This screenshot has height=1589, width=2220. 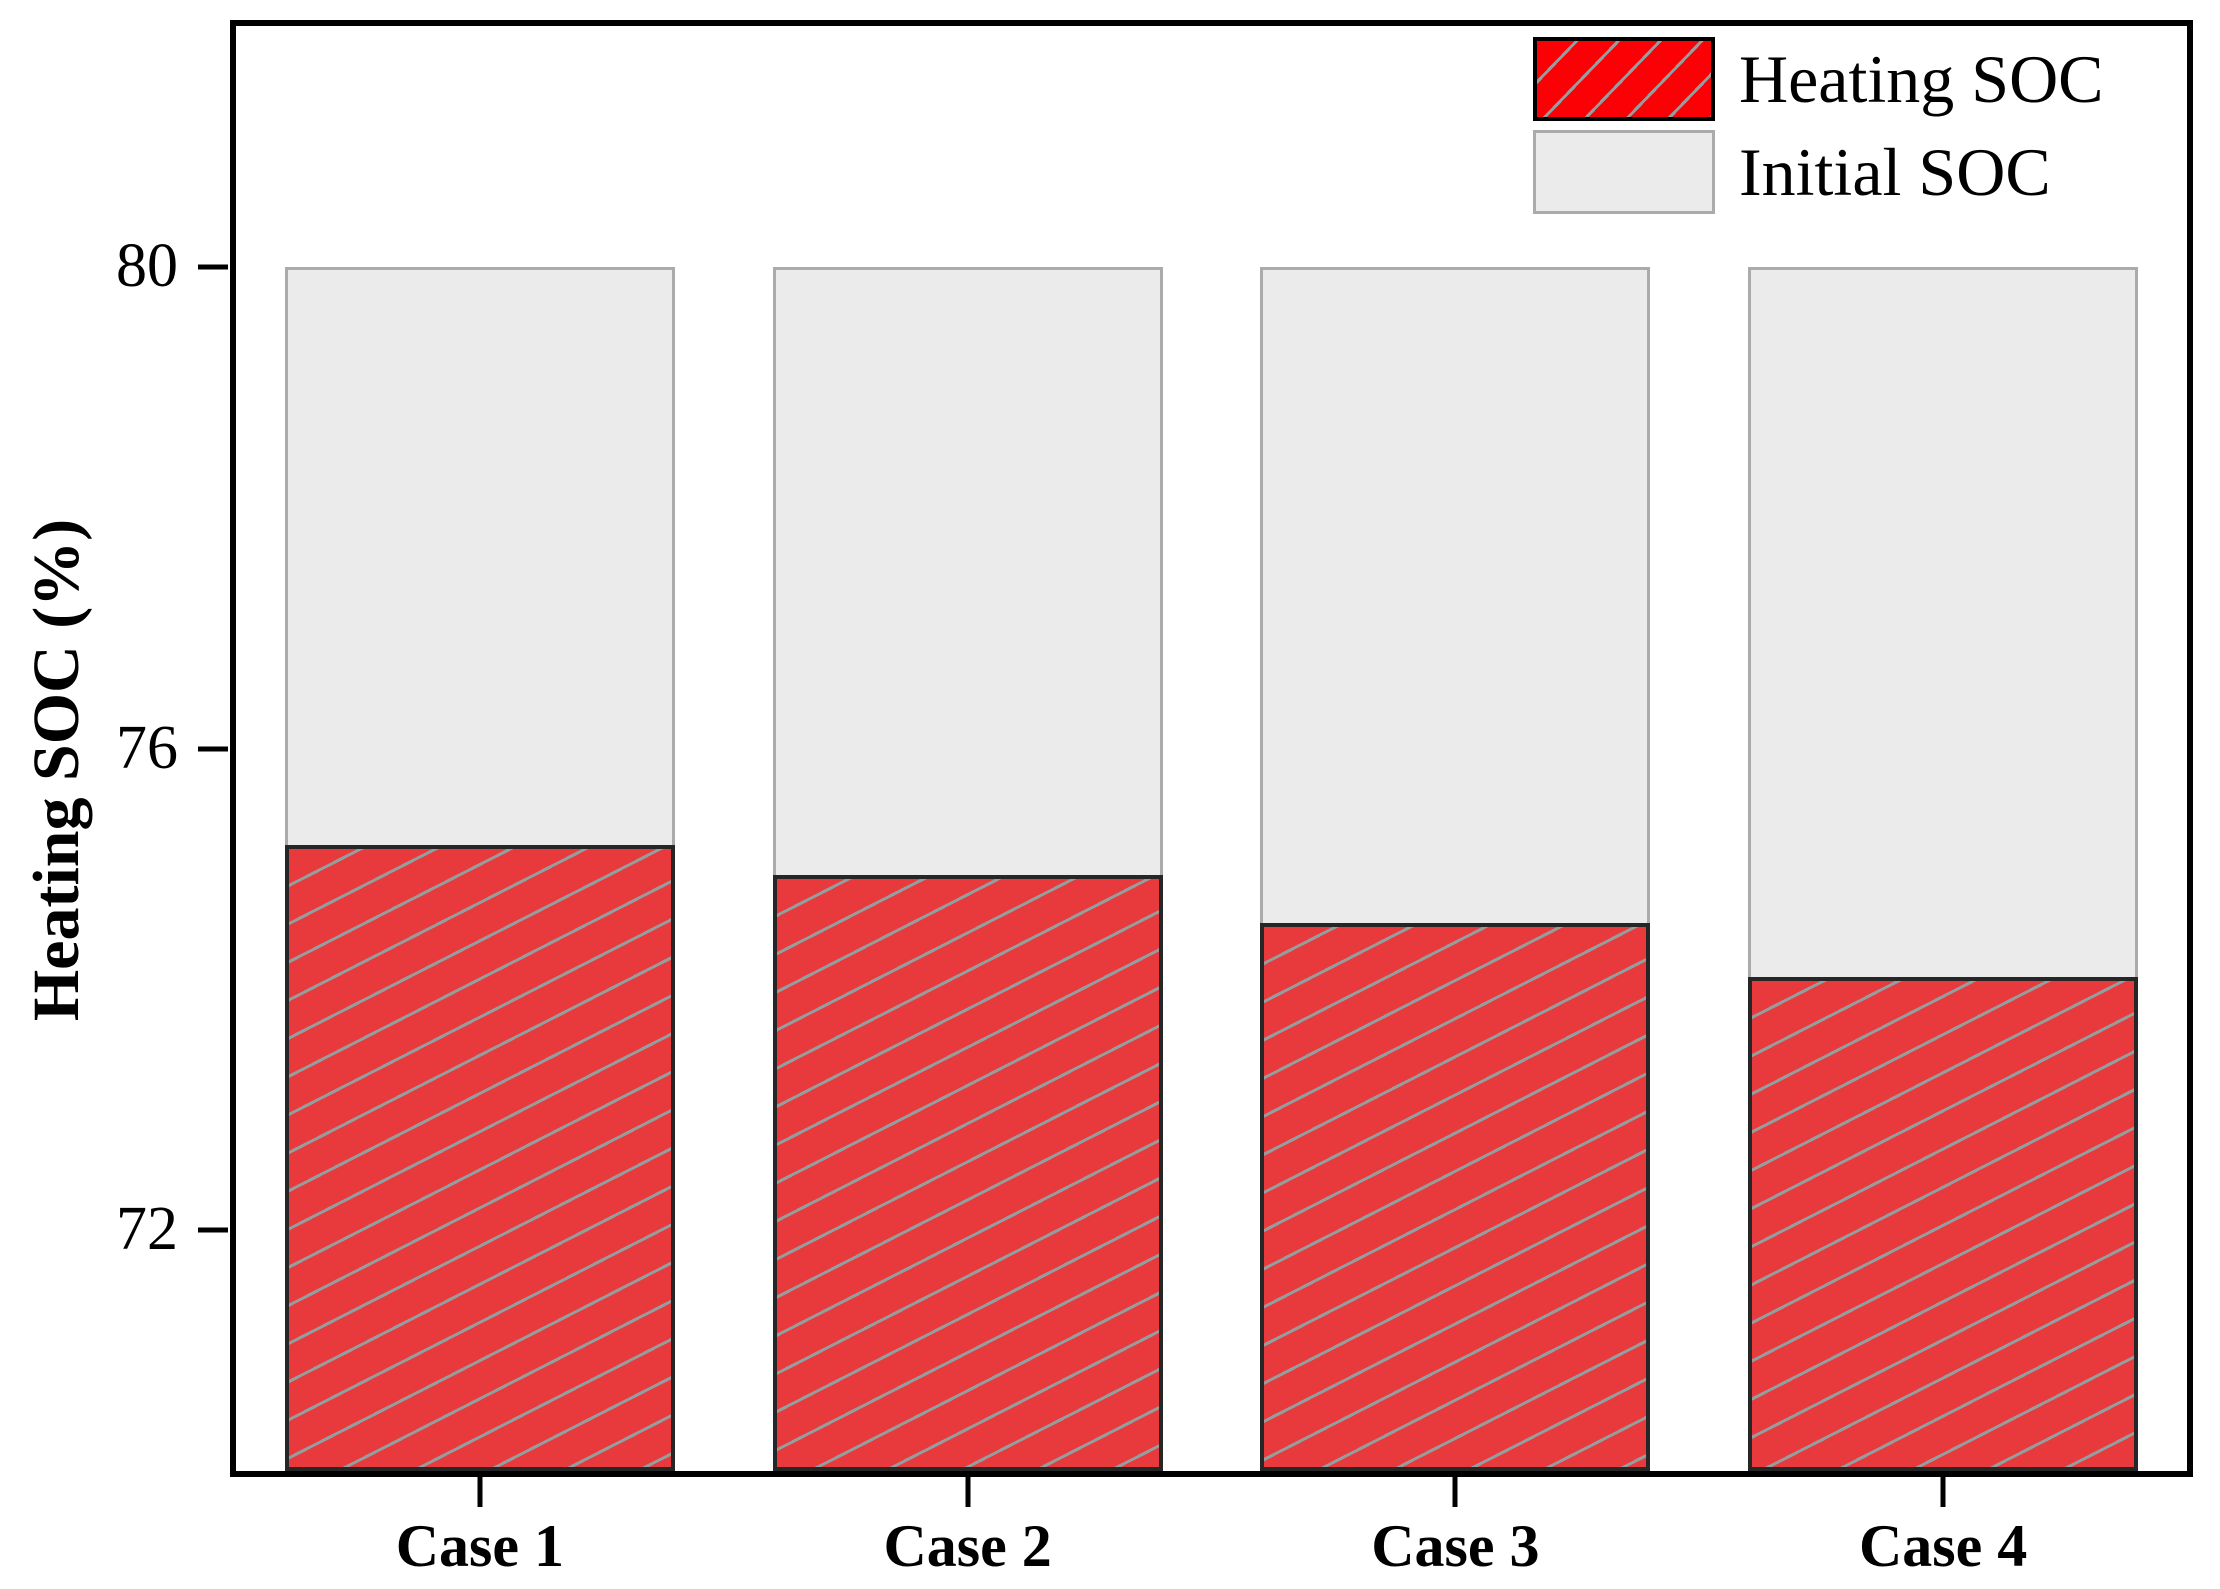 What do you see at coordinates (1943, 1546) in the screenshot?
I see `x-category-label-case-4: Case 4` at bounding box center [1943, 1546].